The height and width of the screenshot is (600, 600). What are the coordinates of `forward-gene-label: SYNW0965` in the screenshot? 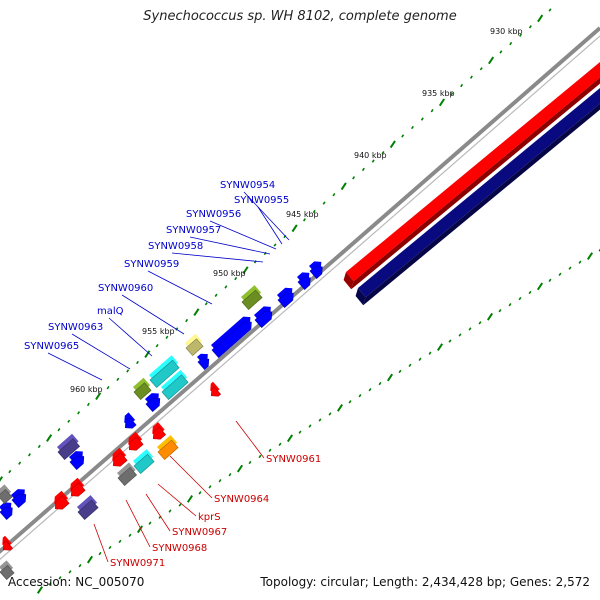 It's located at (51, 346).